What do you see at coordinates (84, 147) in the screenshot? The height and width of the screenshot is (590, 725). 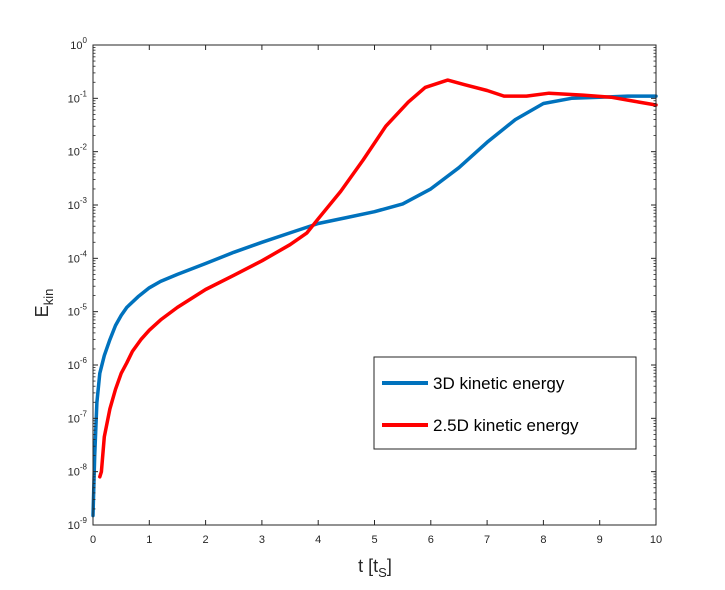 I see `y-tick-label-exponent: -2` at bounding box center [84, 147].